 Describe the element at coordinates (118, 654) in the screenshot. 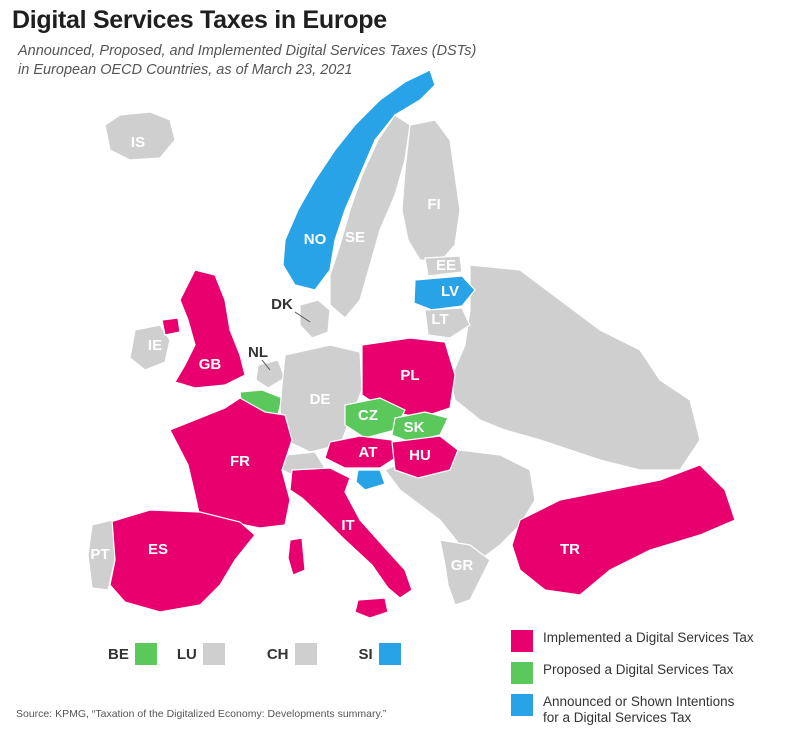

I see `small-country-code: BE` at that location.